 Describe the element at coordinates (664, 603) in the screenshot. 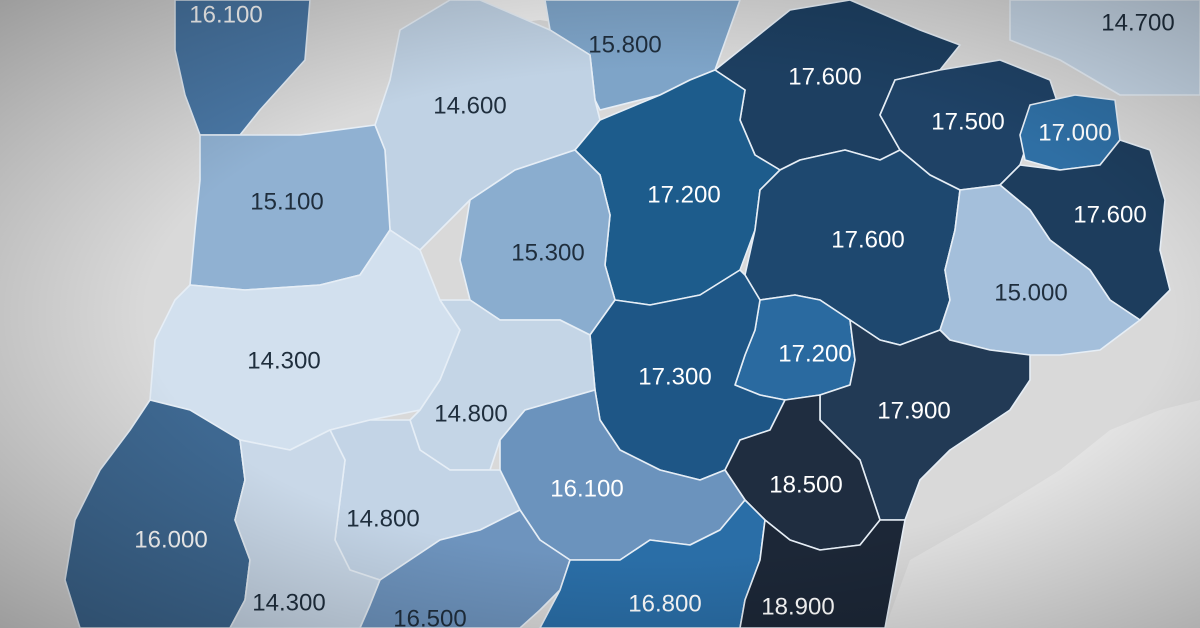

I see `region-value-label: 16.800` at that location.